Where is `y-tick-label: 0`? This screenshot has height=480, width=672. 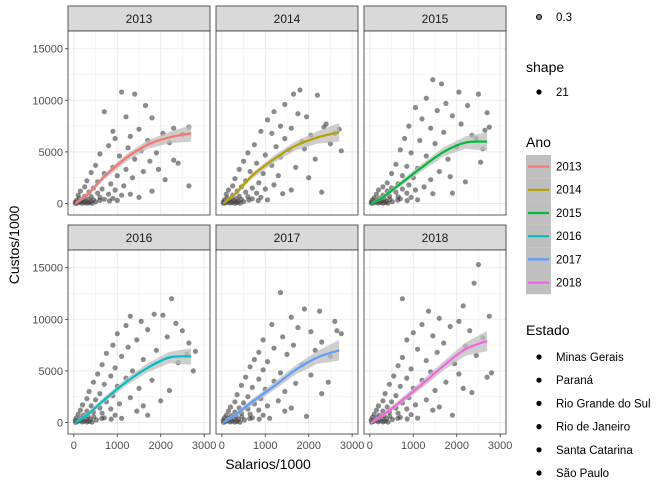
y-tick-label: 0 is located at coordinates (60, 423).